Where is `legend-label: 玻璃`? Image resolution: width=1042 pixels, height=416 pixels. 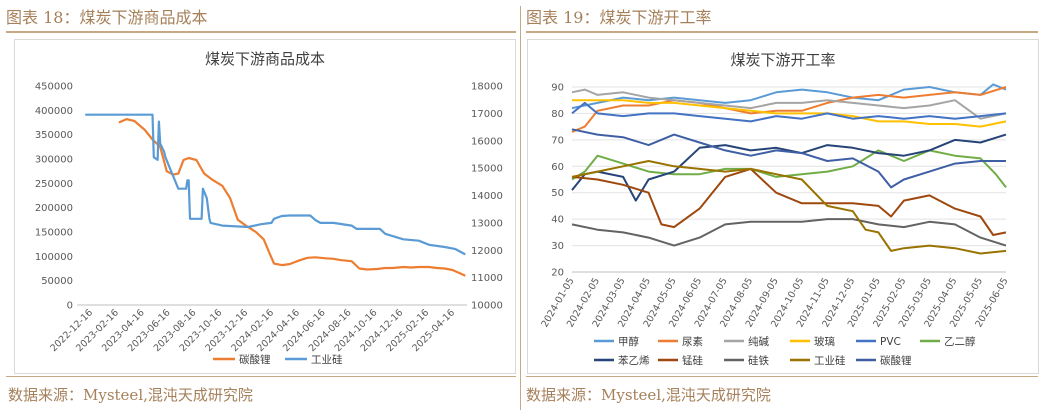
legend-label: 玻璃 is located at coordinates (824, 341).